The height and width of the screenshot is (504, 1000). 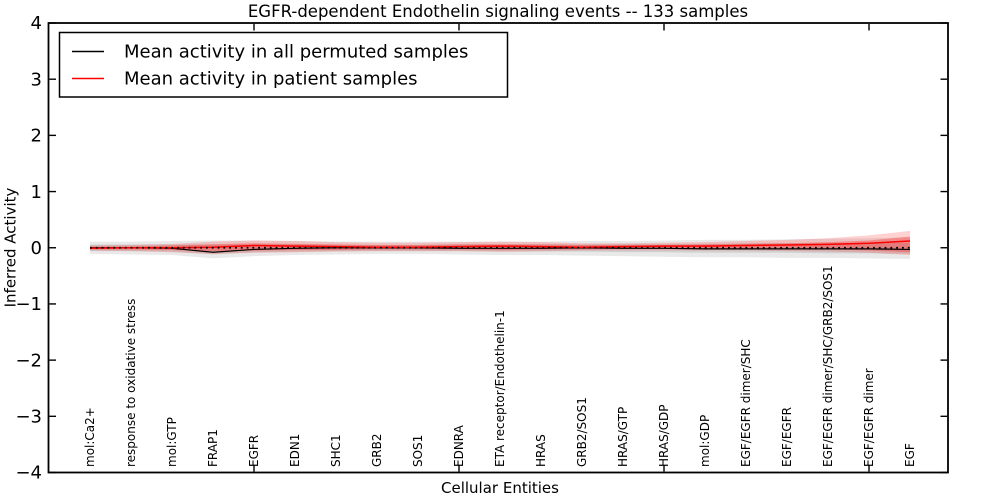 I want to click on xcat-label: SOS1, so click(x=418, y=451).